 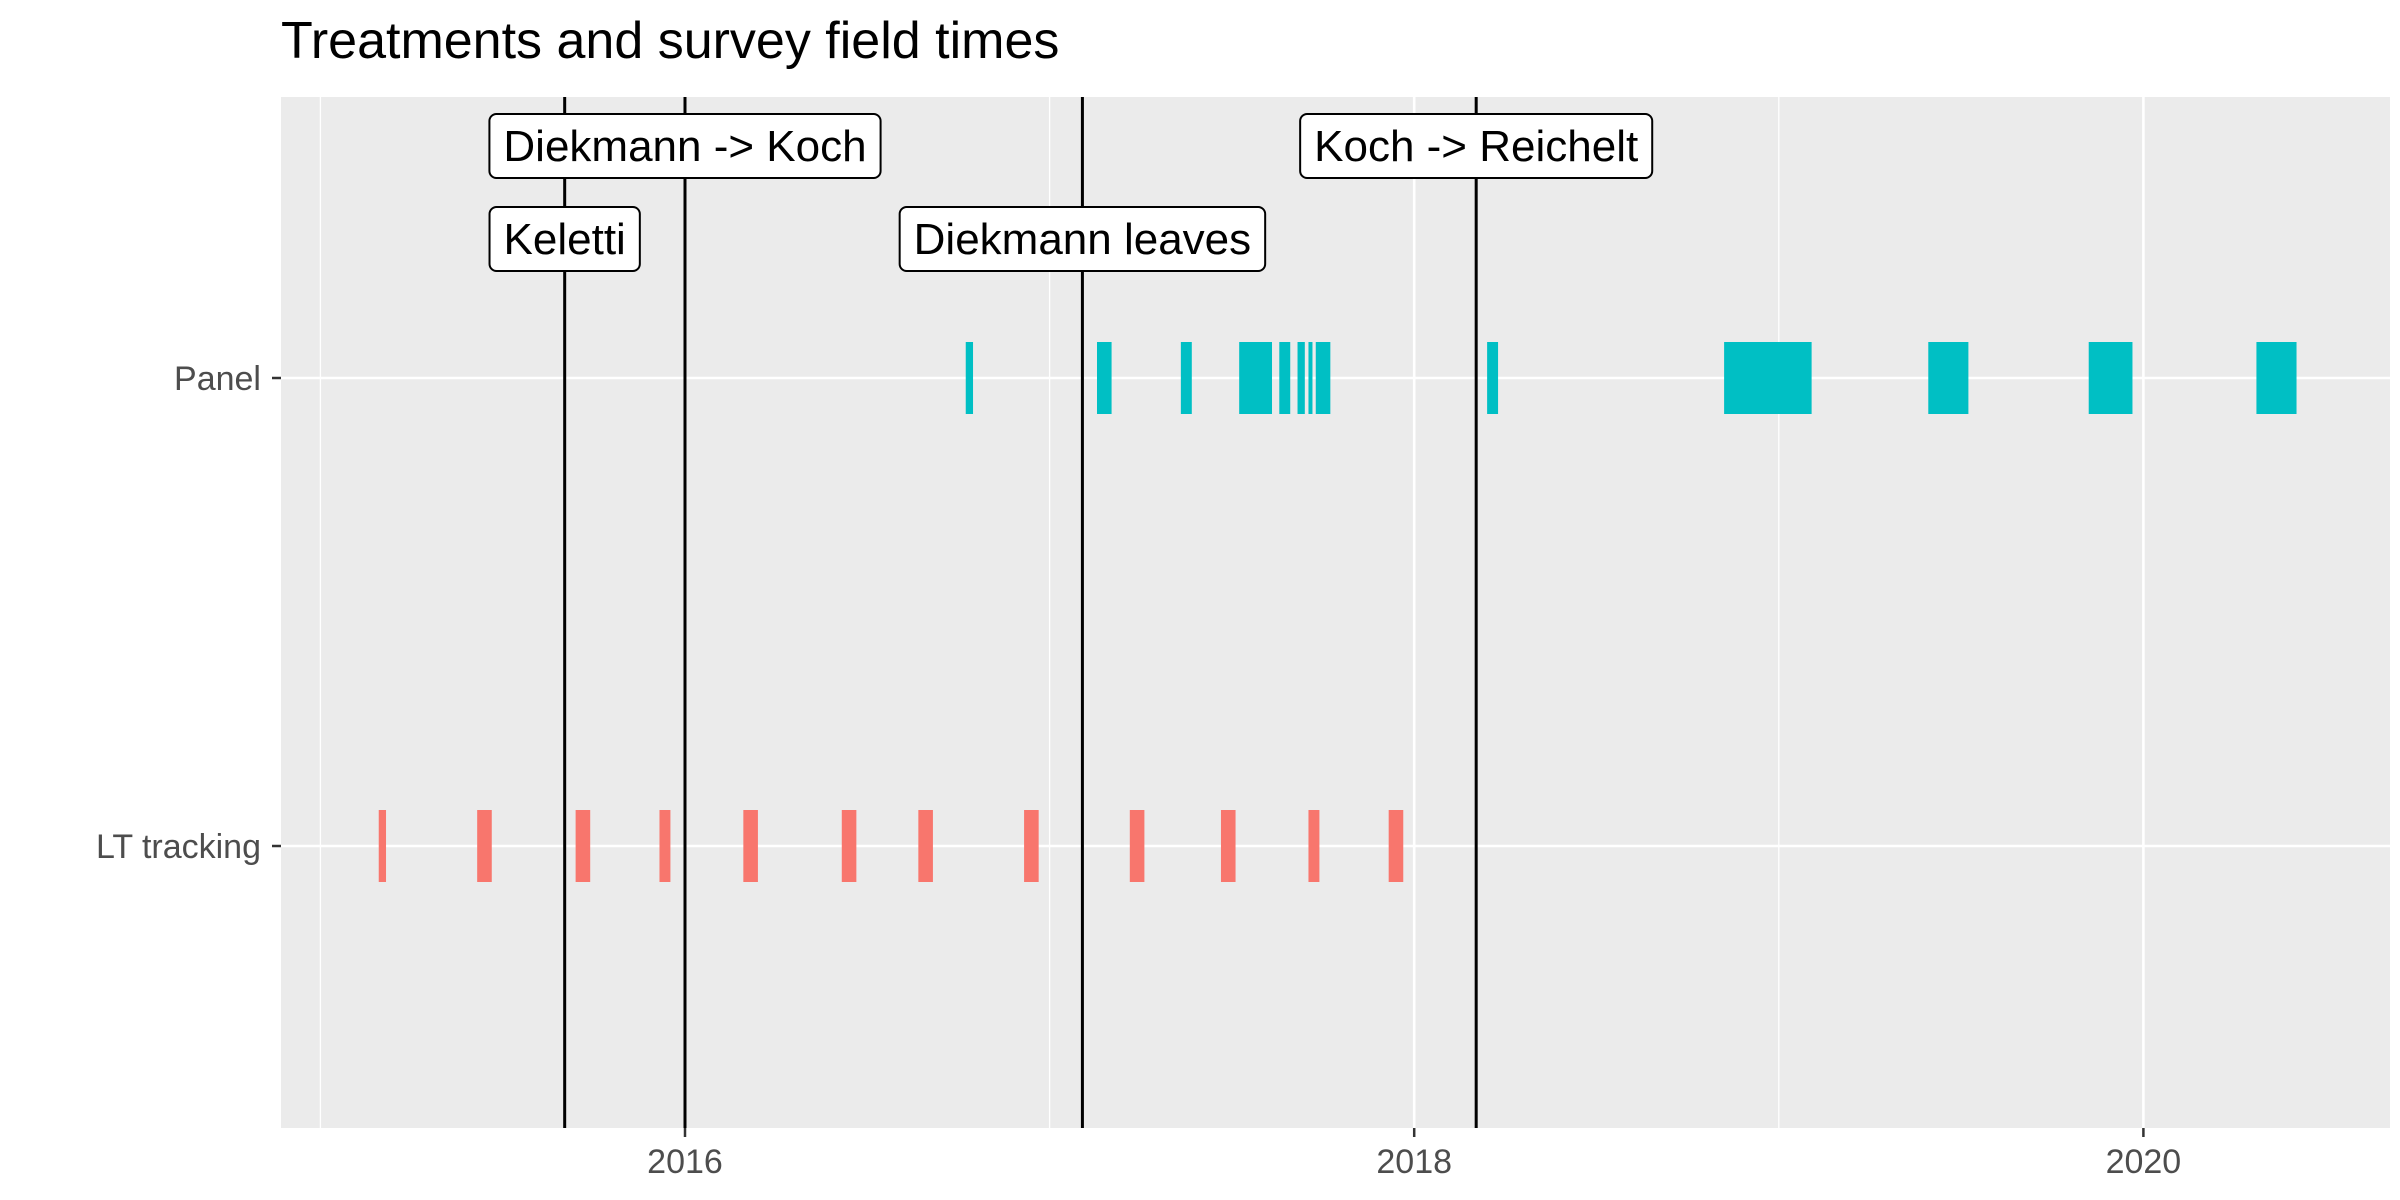 What do you see at coordinates (217, 379) in the screenshot?
I see `y-tick-label: Panel` at bounding box center [217, 379].